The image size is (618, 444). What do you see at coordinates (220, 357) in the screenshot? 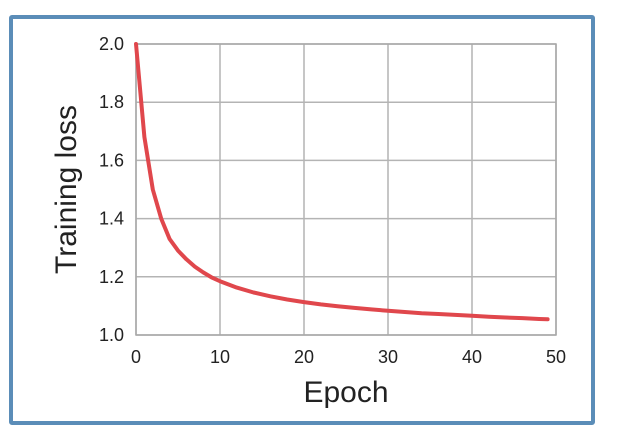
I see `x-tick-label: 10` at bounding box center [220, 357].